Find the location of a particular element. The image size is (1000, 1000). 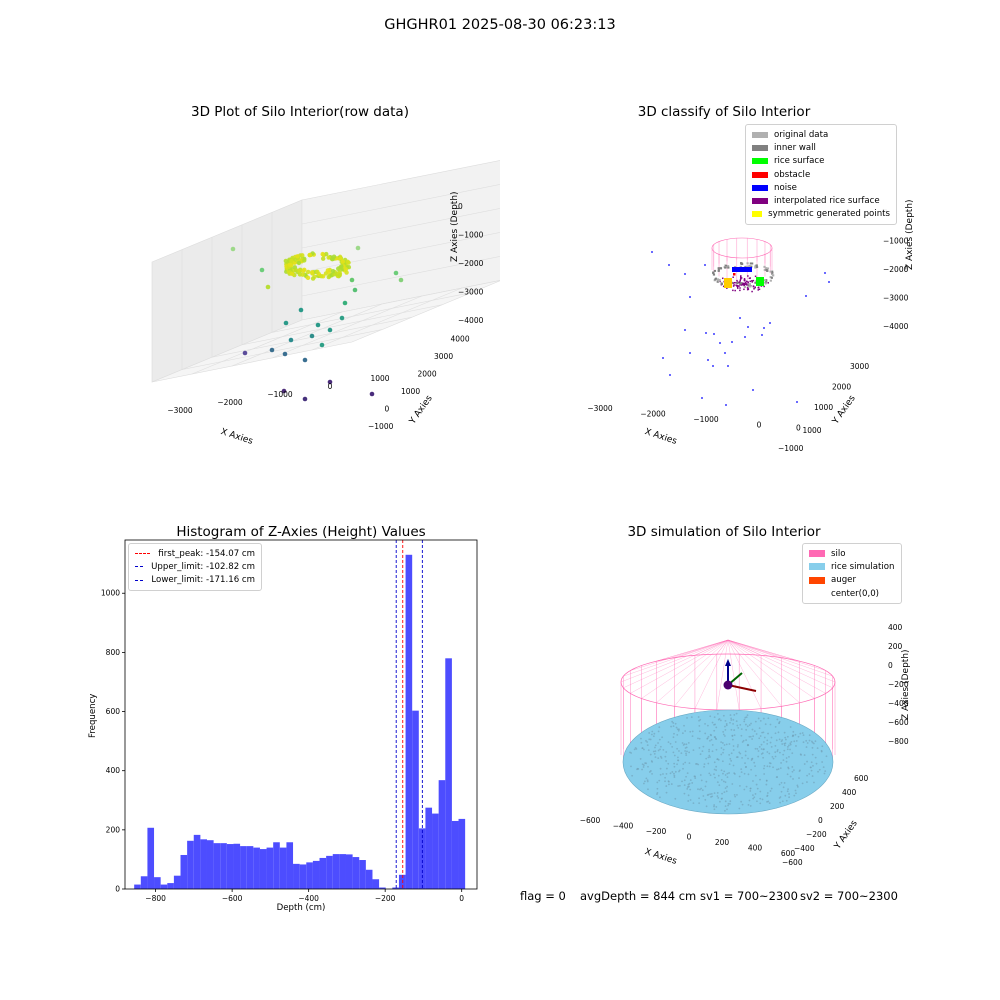

y-tick-label: −1000 is located at coordinates (381, 426).